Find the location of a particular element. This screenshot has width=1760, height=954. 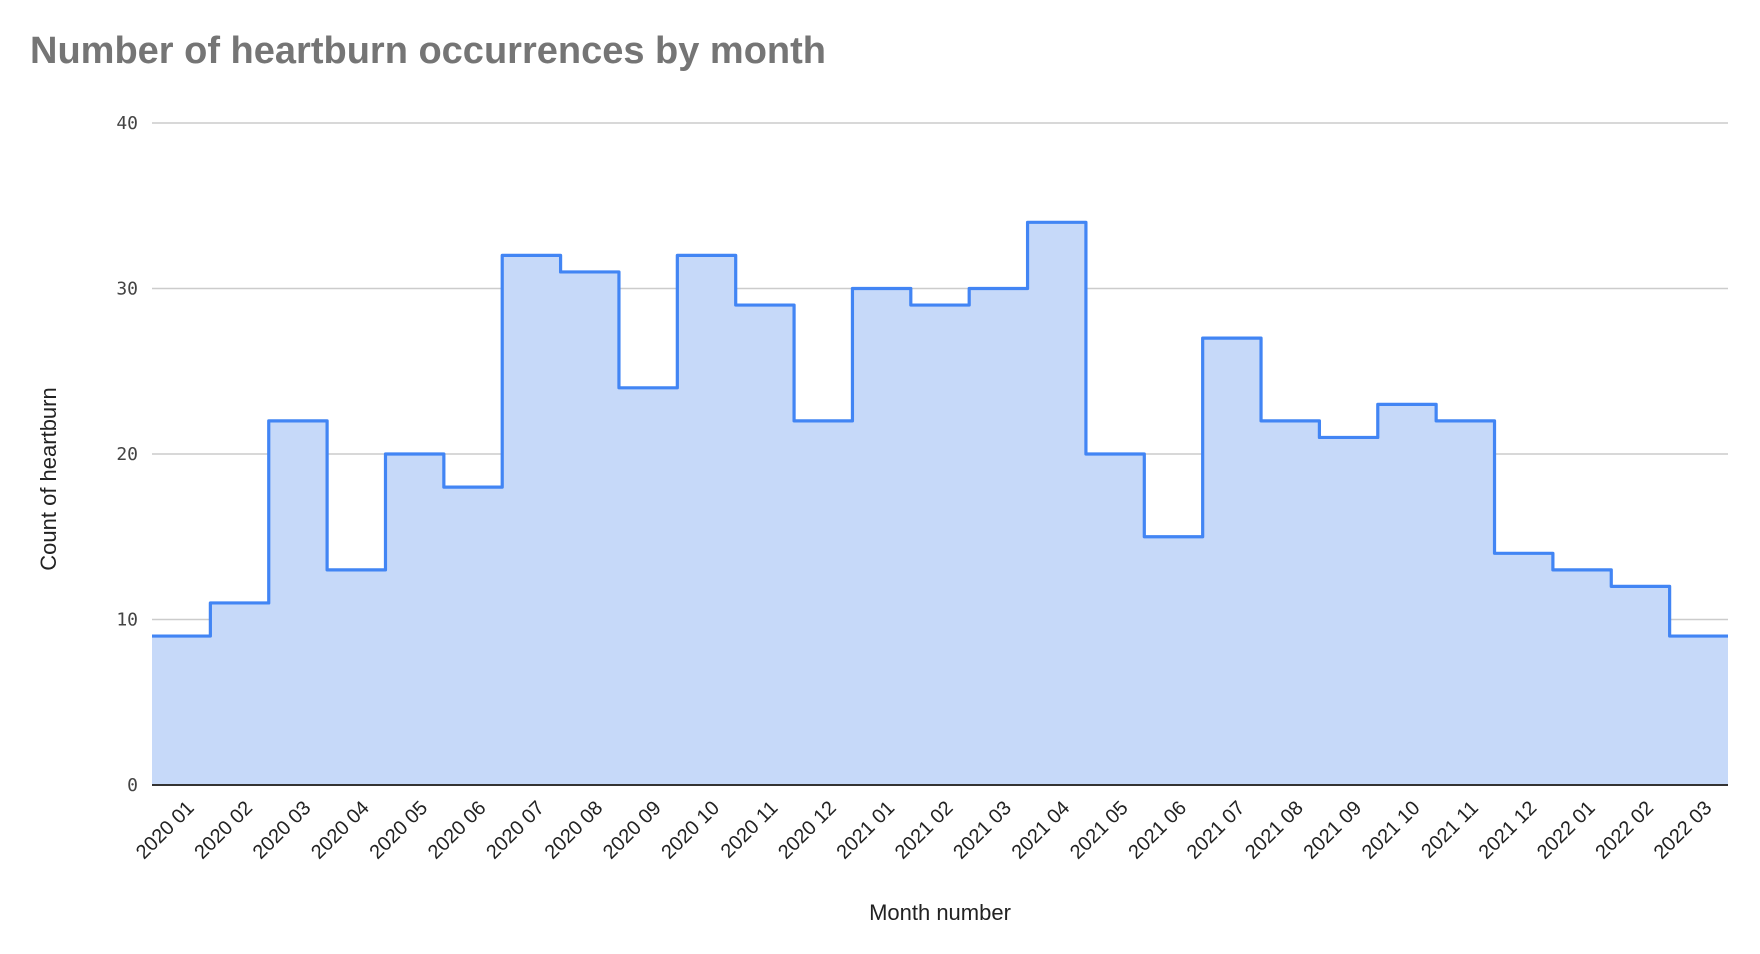

y-tick-label-40: 40 is located at coordinates (127, 123).